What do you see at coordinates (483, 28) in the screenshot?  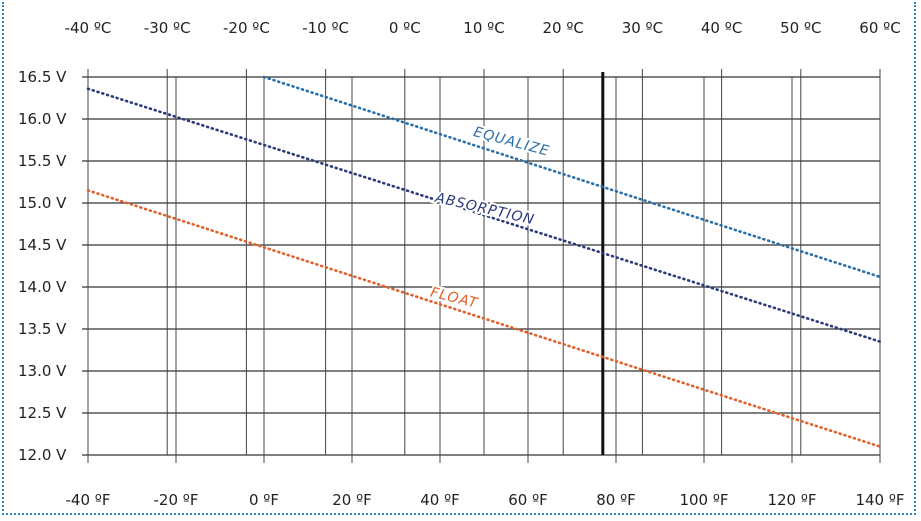 I see `x-top-tick-label: 10 ºC` at bounding box center [483, 28].